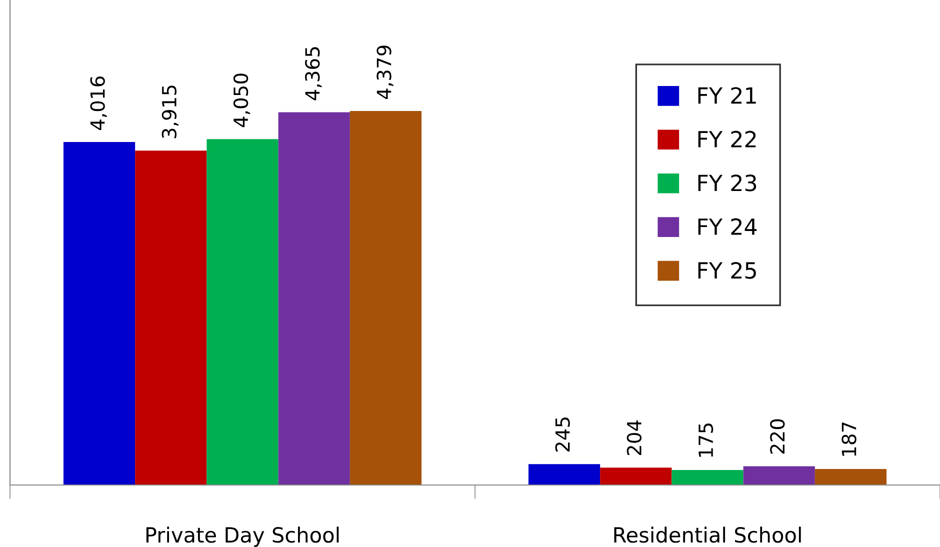  What do you see at coordinates (562, 435) in the screenshot?
I see `data-label: 245` at bounding box center [562, 435].